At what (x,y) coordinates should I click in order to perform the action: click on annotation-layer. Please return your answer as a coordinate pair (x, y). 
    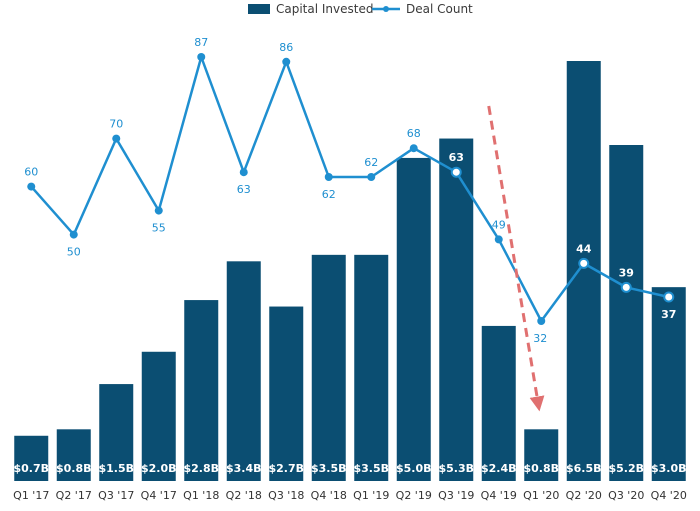
    Looking at the image, I should click on (516, 258).